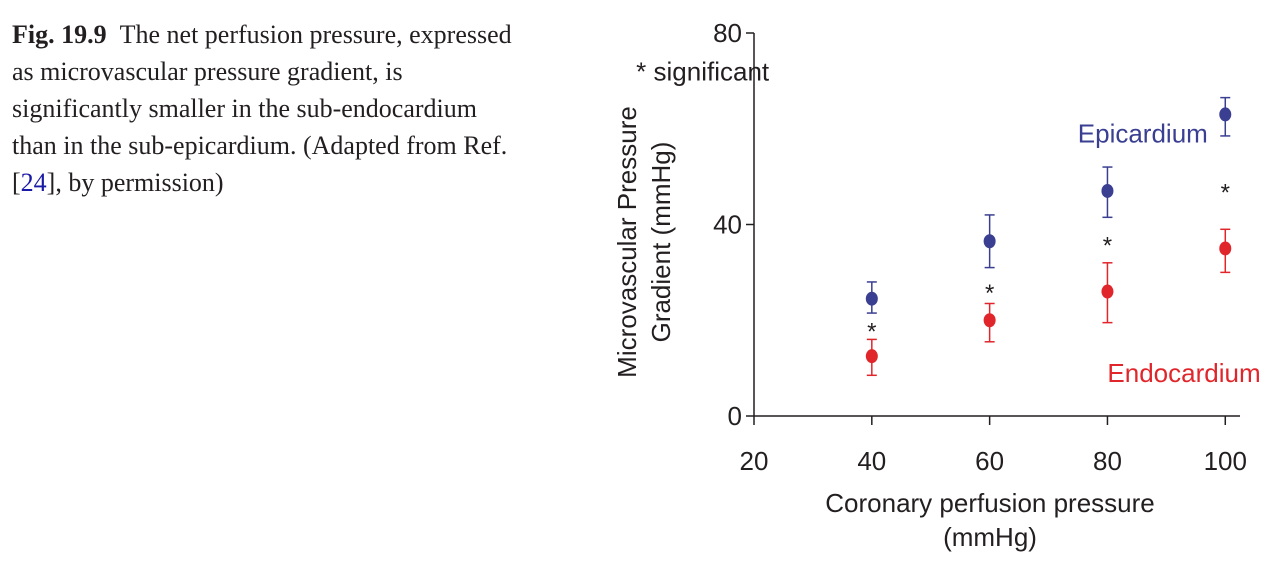 The height and width of the screenshot is (563, 1281). I want to click on x-tick-label: 40, so click(871, 461).